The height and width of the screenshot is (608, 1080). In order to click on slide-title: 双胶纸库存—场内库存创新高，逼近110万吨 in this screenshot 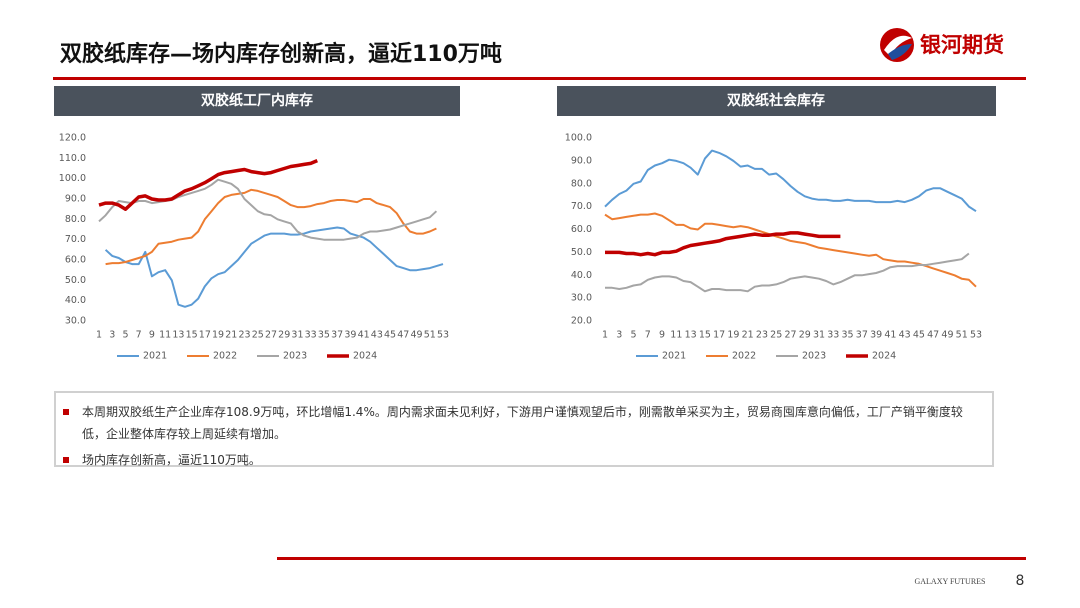, I will do `click(281, 54)`.